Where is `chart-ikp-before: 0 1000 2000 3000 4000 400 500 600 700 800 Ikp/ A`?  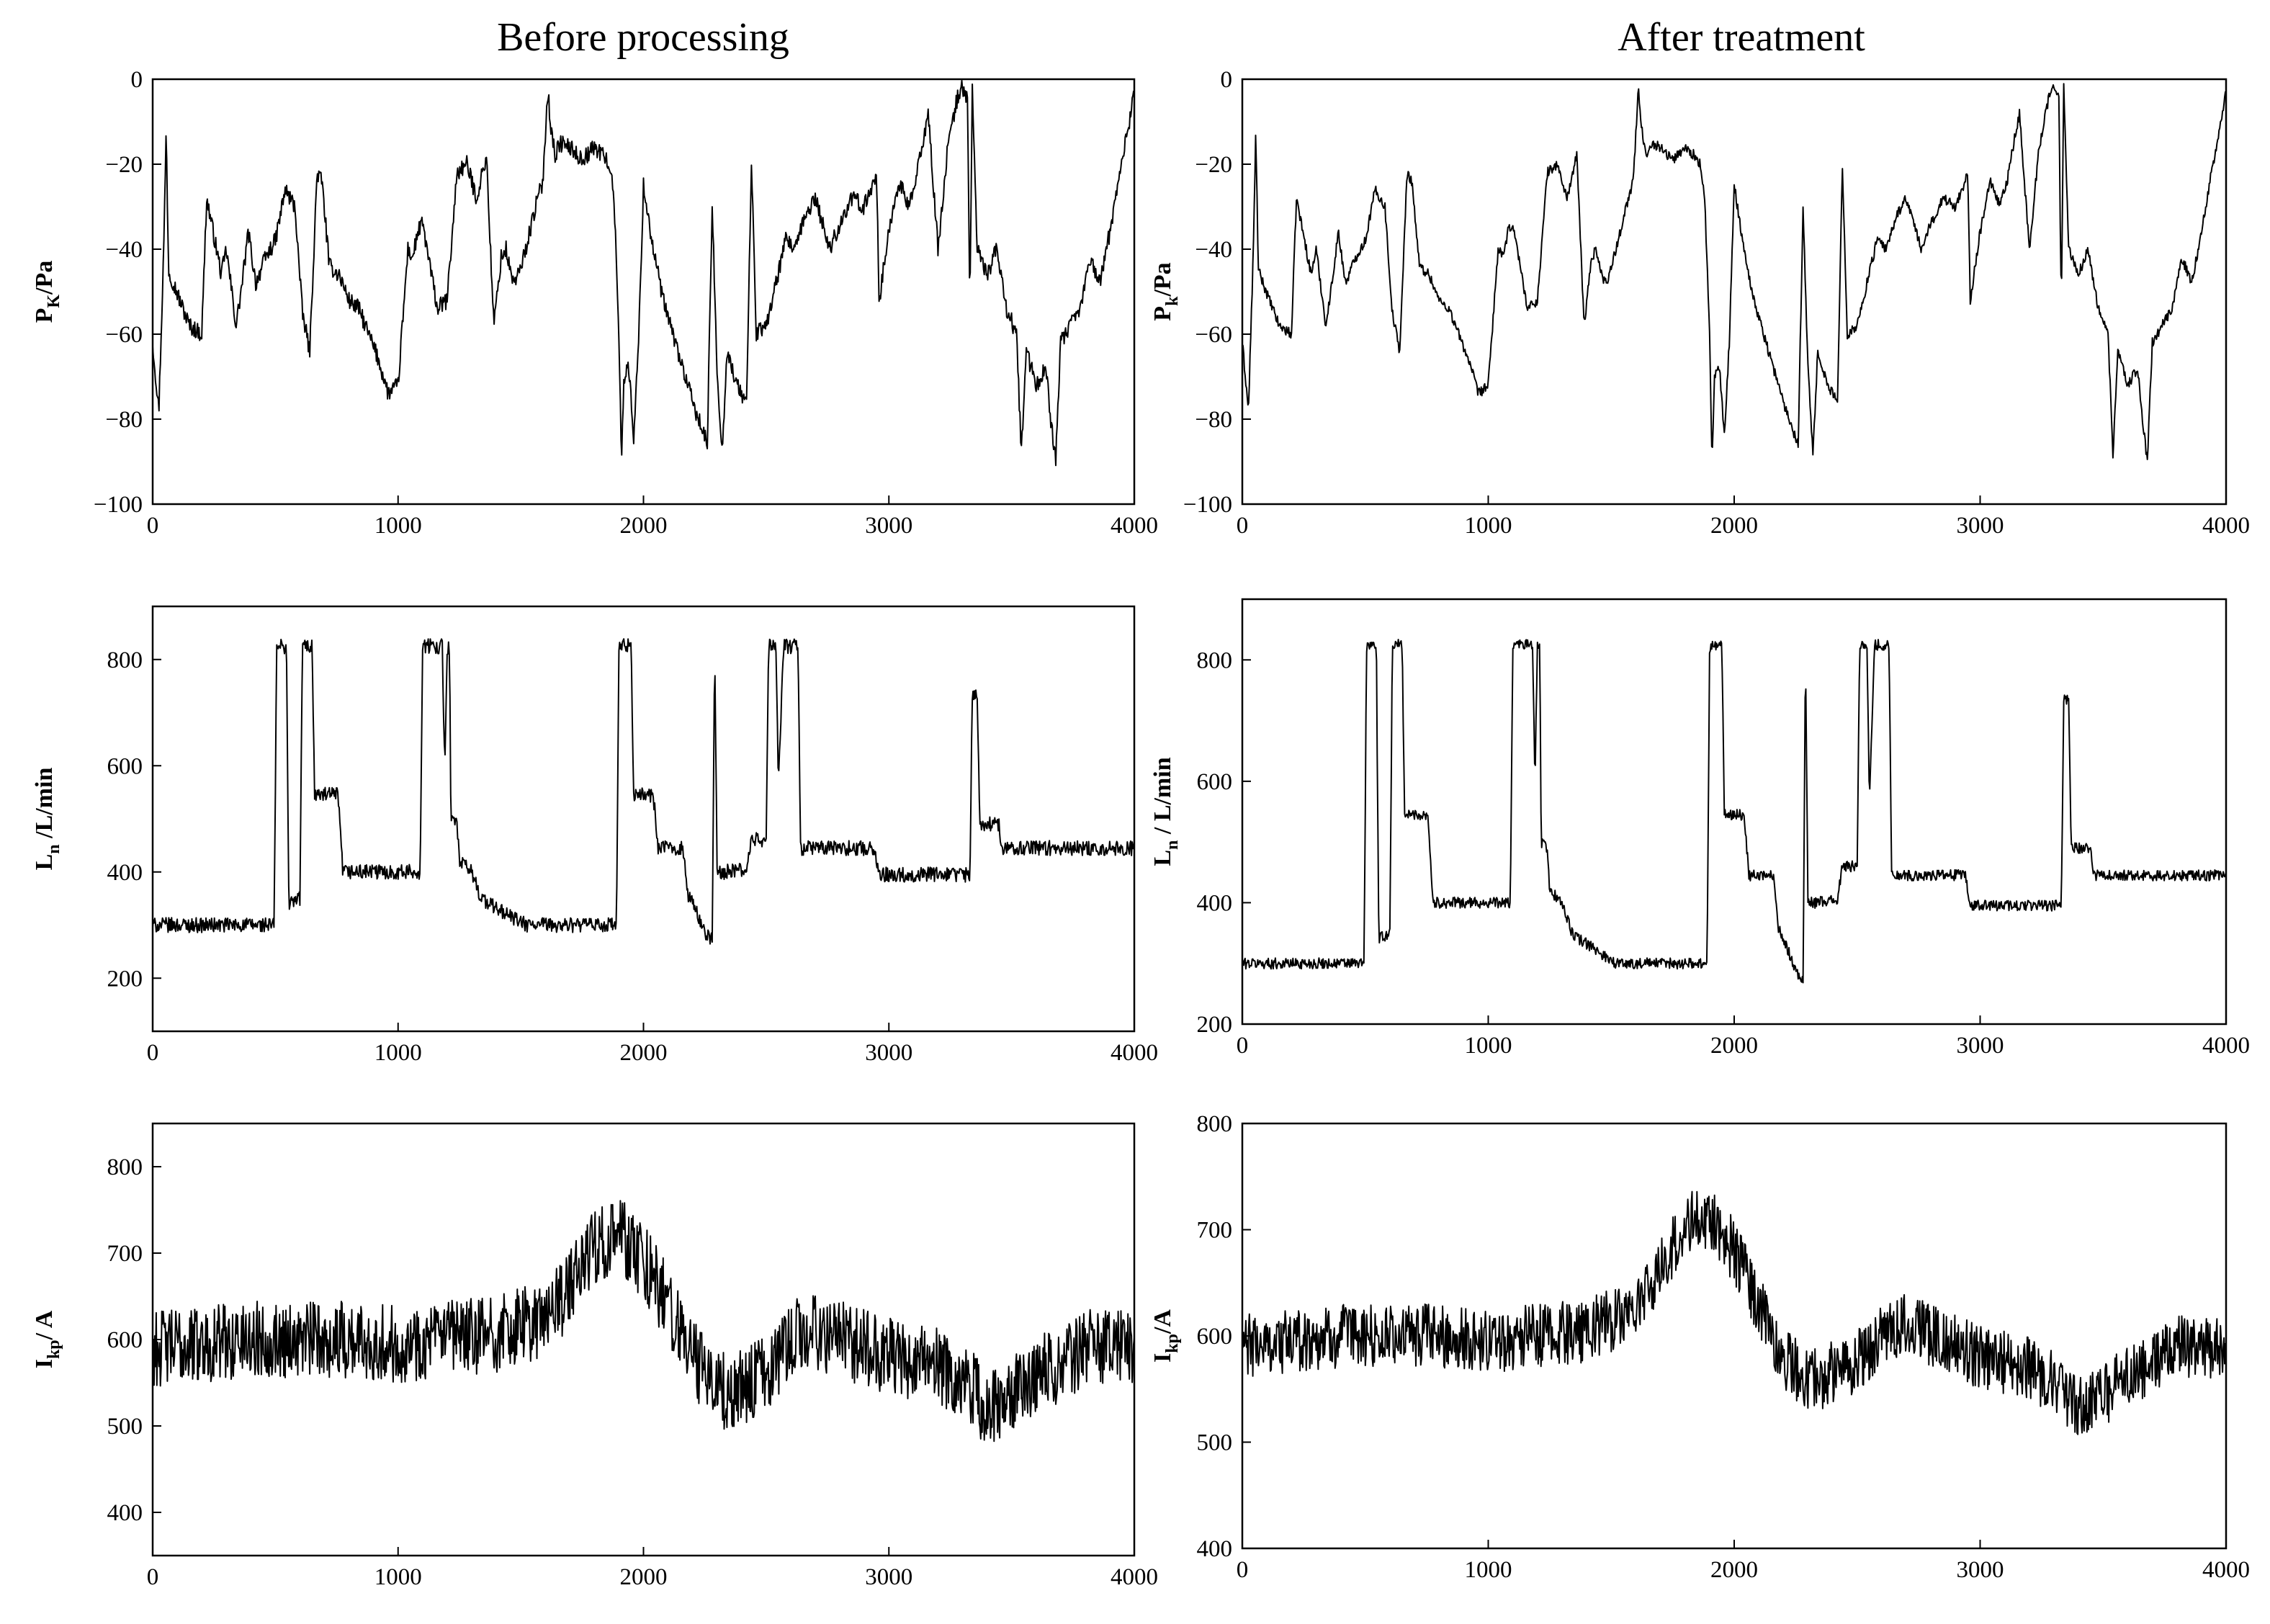 chart-ikp-before: 0 1000 2000 3000 4000 400 500 600 700 800 Ikp/ A is located at coordinates (594, 1356).